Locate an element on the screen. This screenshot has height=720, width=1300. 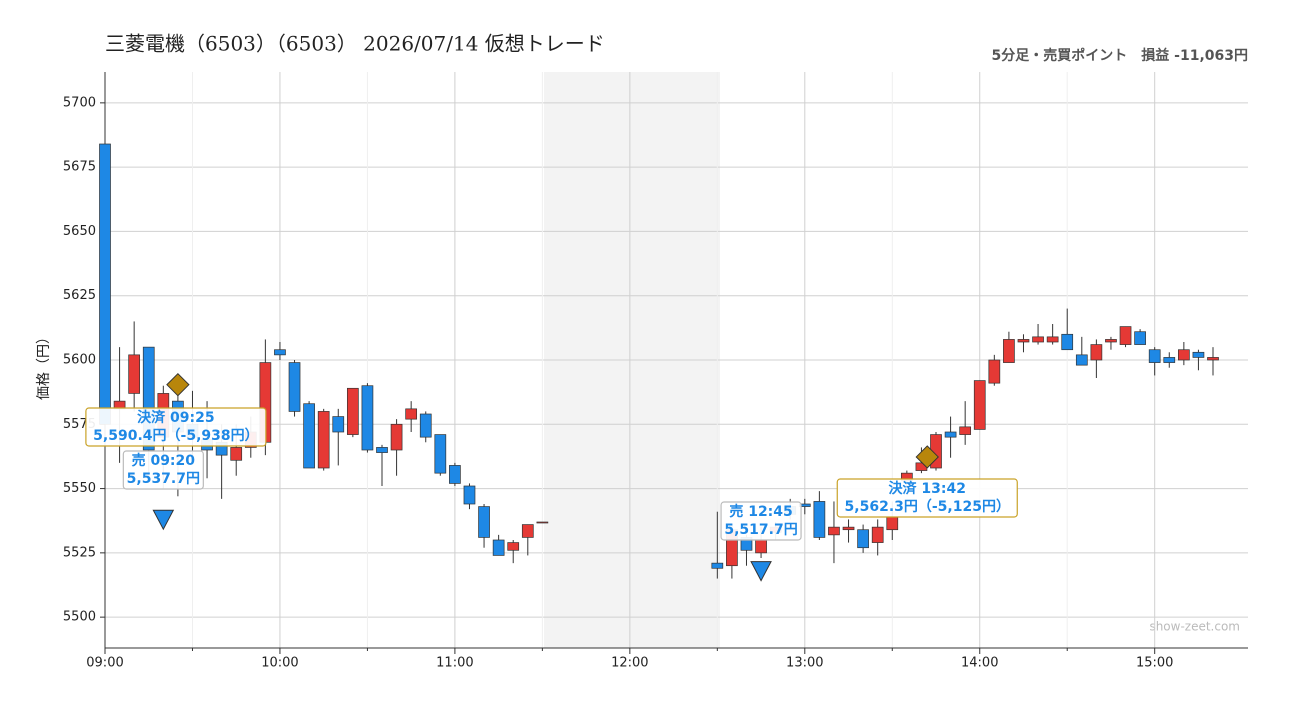
trade-price: 5,517.7円 is located at coordinates (760, 530).